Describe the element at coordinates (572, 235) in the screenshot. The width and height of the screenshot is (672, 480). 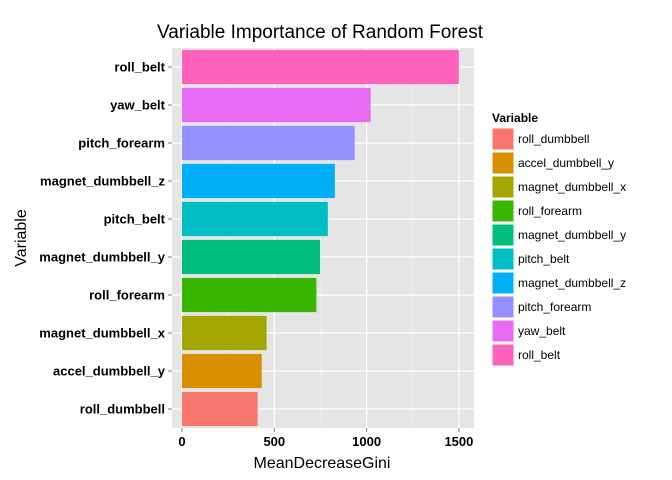
I see `legend-label-magnet_dumbbell_y: magnet_dumbbell_y` at that location.